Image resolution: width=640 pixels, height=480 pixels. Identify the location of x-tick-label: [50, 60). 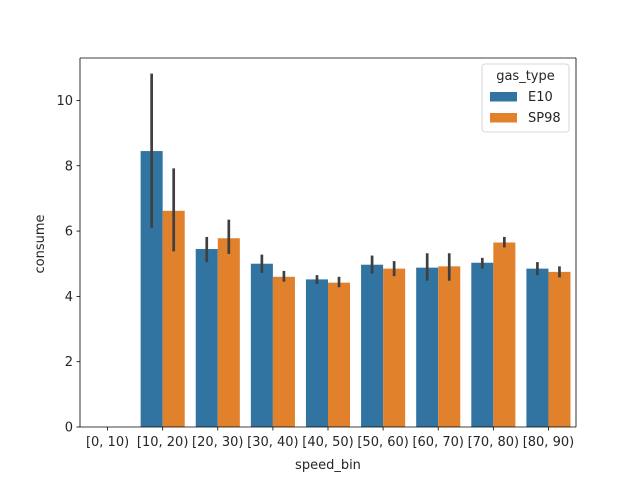
(383, 442).